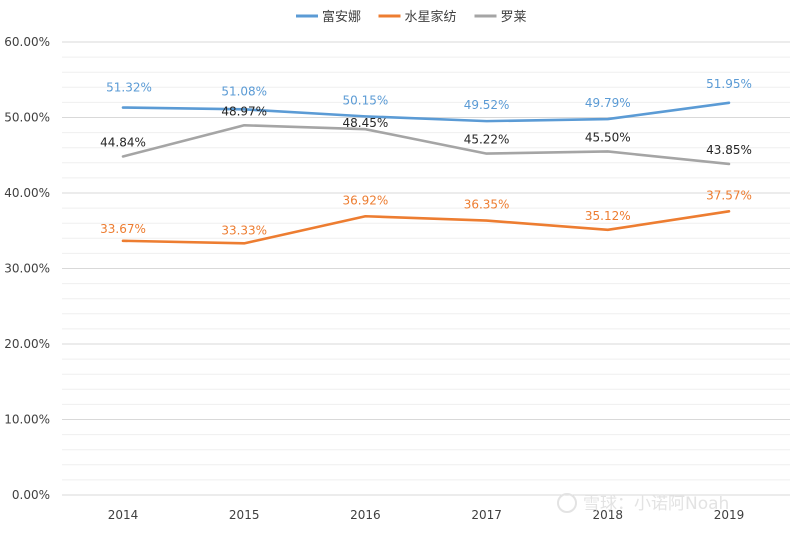 This screenshot has height=533, width=800. I want to click on x-tick-label: 2016, so click(365, 515).